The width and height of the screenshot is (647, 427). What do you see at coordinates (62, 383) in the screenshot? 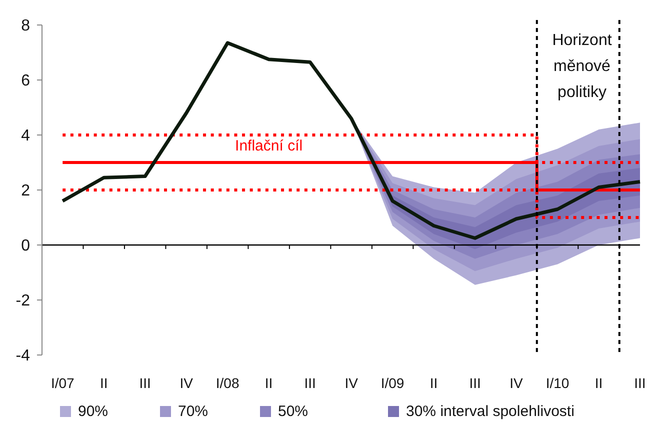
I see `x-tick-label: I/07` at bounding box center [62, 383].